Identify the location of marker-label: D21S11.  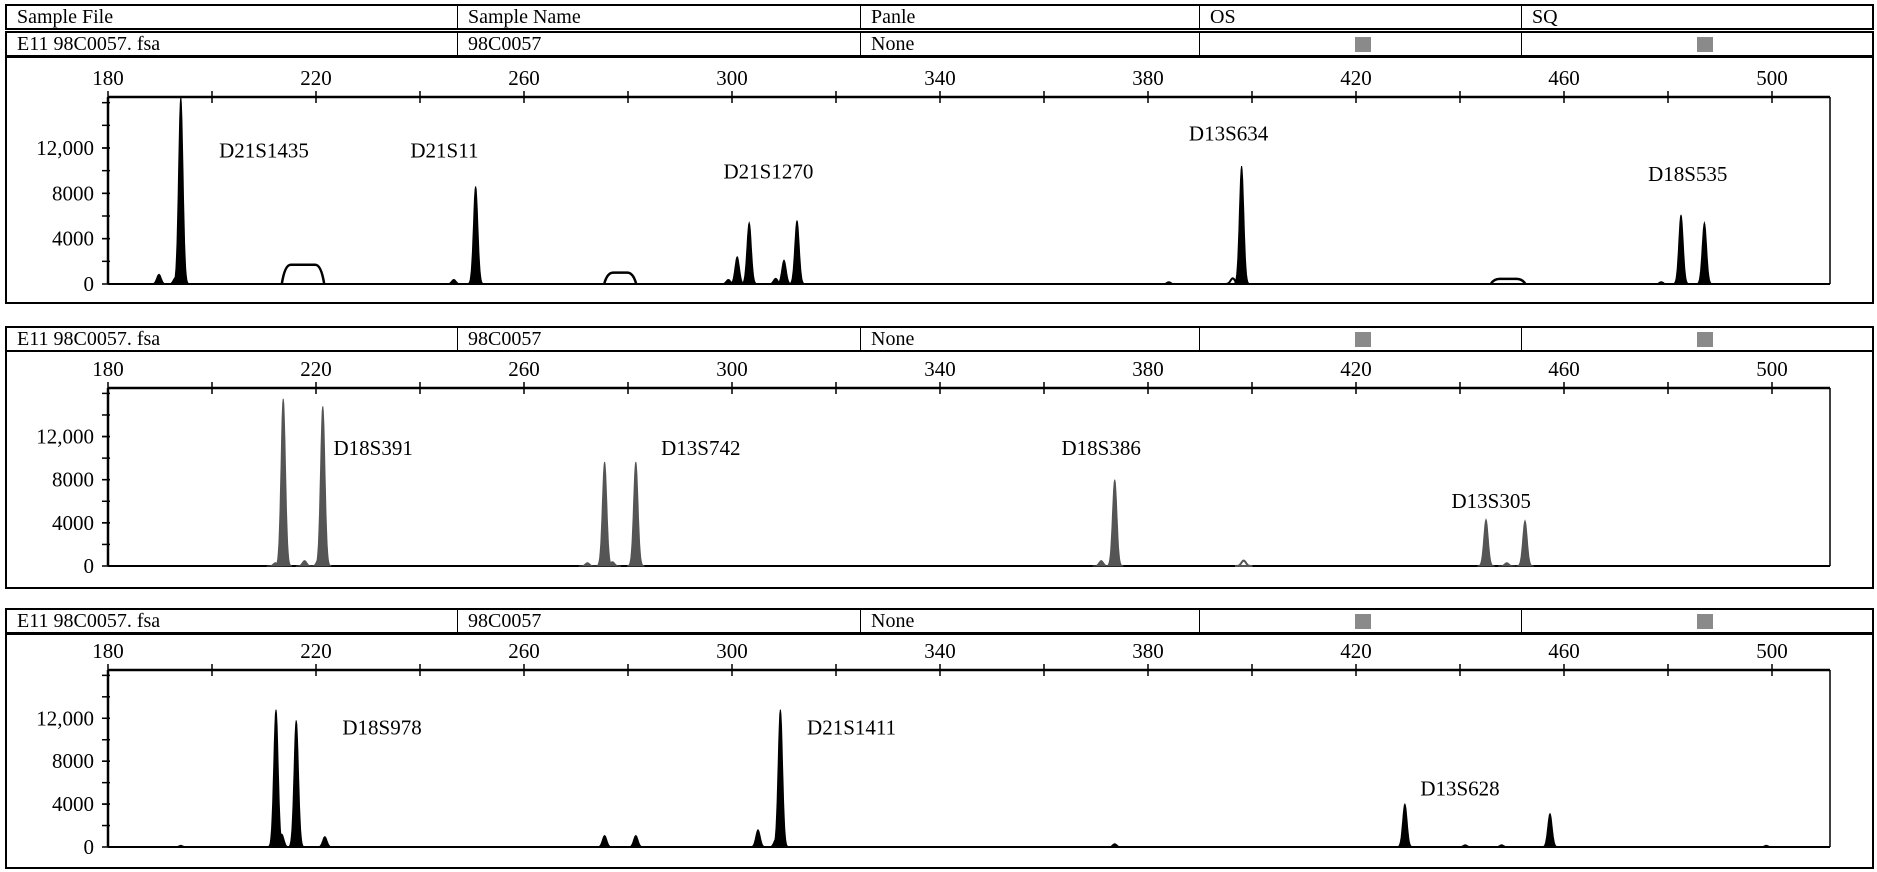
(444, 151).